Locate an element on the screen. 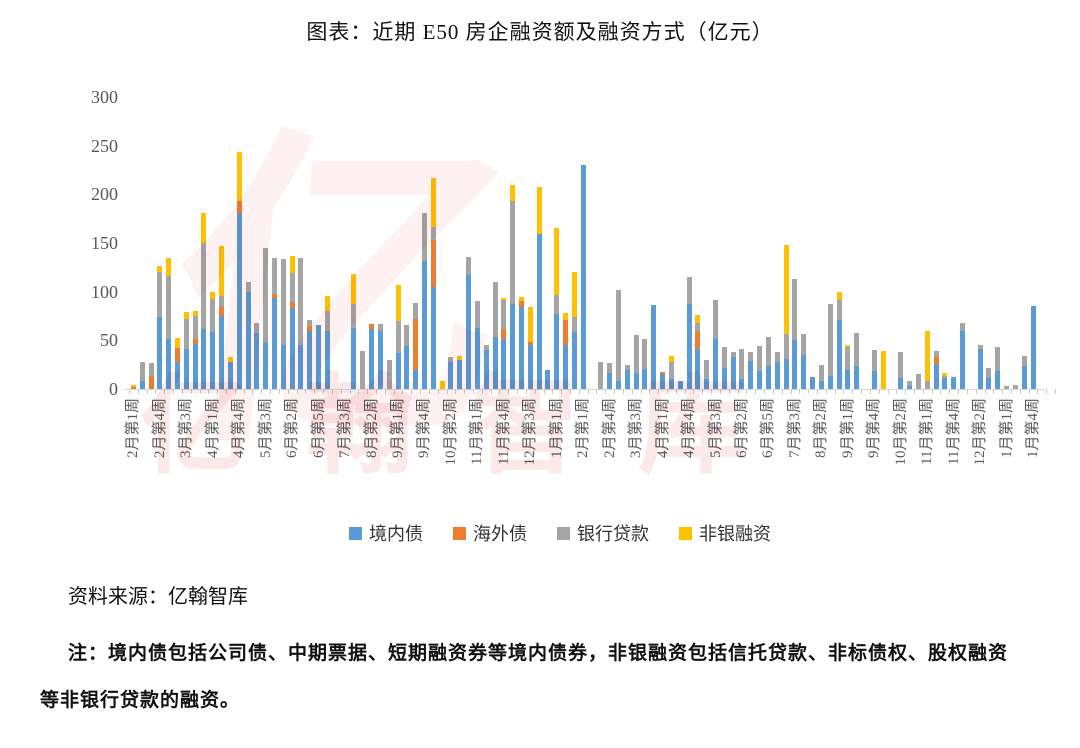 The image size is (1080, 748). y-axis-tick-label: 200 is located at coordinates (104, 194).